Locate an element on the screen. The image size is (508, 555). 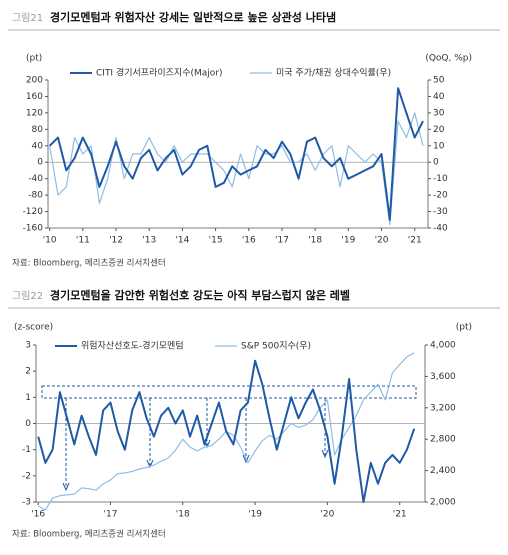
legend-label: 위험자산선호도-경기모멘텀 is located at coordinates (132, 346).